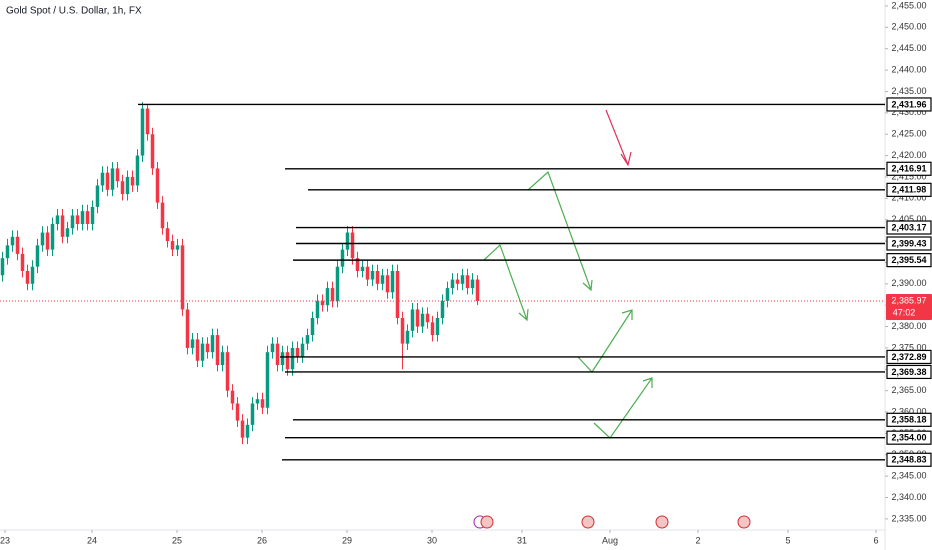 Image resolution: width=932 pixels, height=550 pixels. I want to click on y-tick-label: 2,440.00, so click(908, 69).